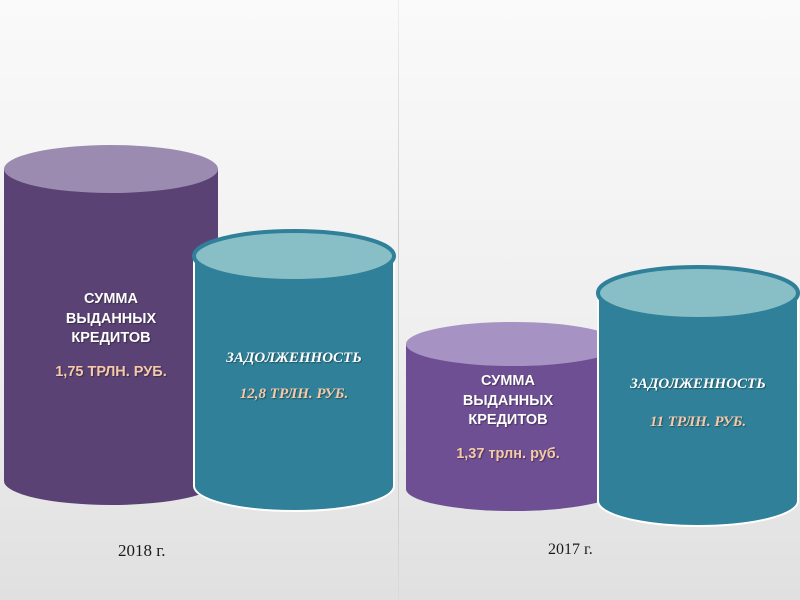 The image size is (800, 600). Describe the element at coordinates (508, 453) in the screenshot. I see `issued-value: 1,37 трлн. руб.` at that location.